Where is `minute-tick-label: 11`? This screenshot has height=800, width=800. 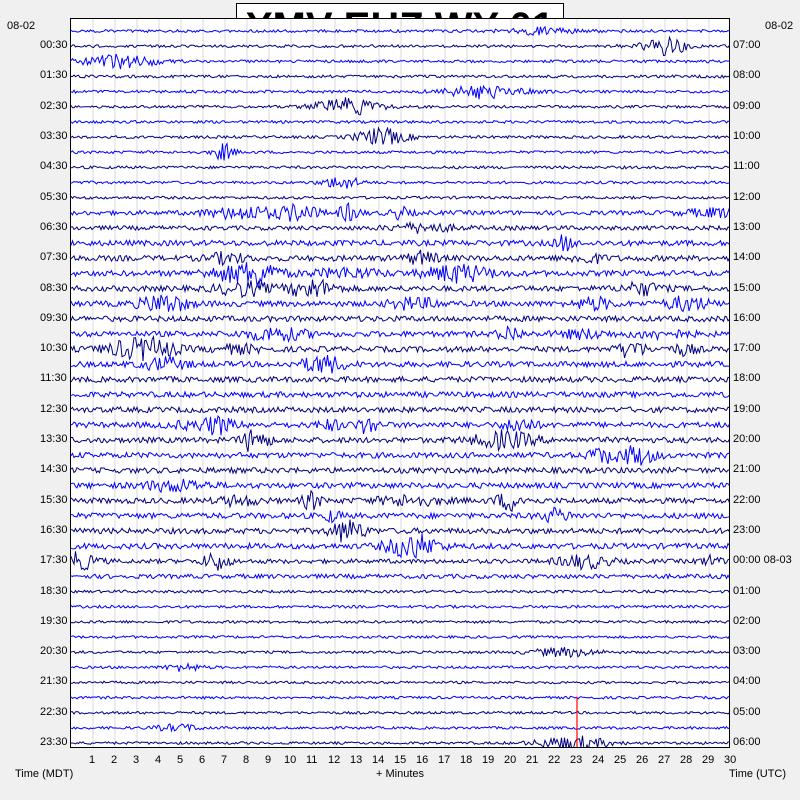
minute-tick-label: 11 is located at coordinates (312, 760).